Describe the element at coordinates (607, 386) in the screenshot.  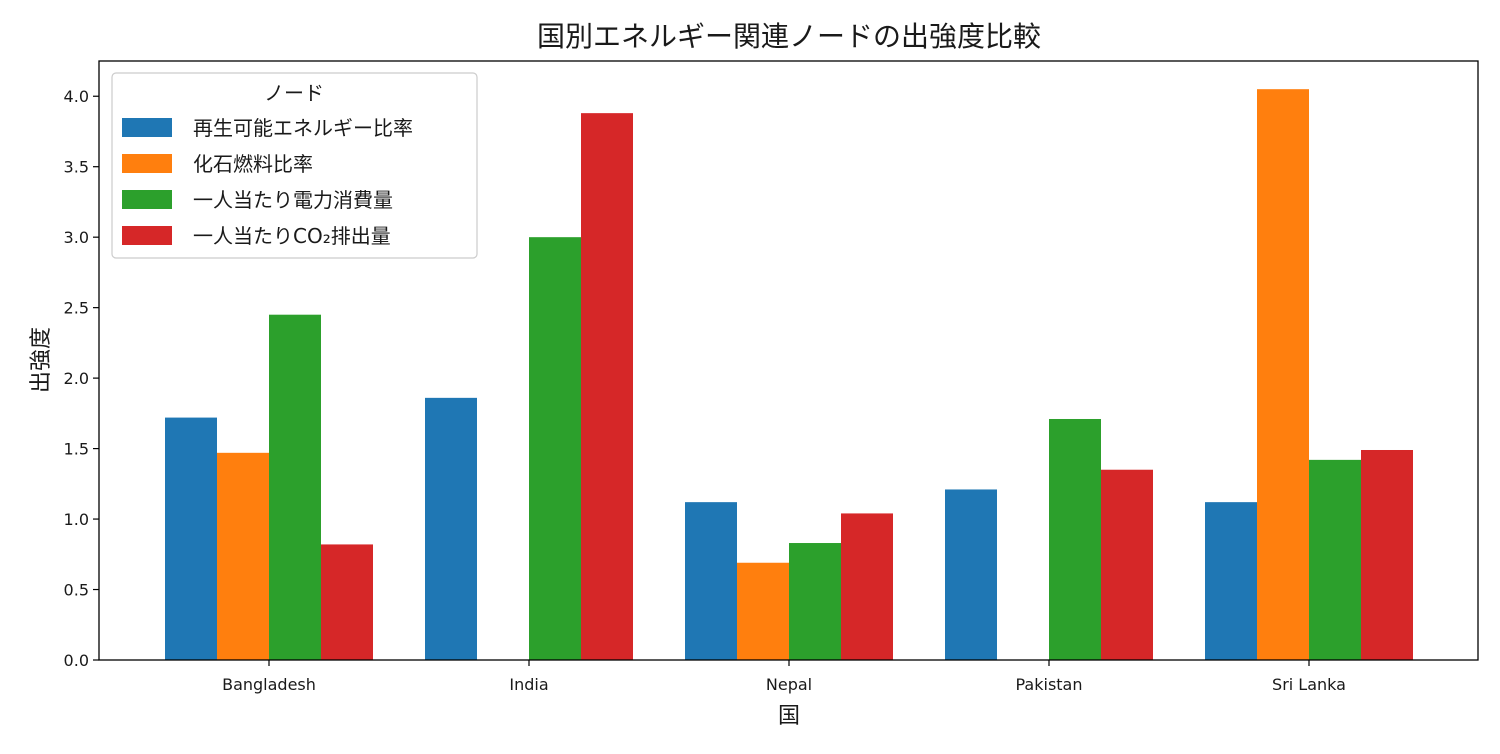
I see `bar-series-4-india` at that location.